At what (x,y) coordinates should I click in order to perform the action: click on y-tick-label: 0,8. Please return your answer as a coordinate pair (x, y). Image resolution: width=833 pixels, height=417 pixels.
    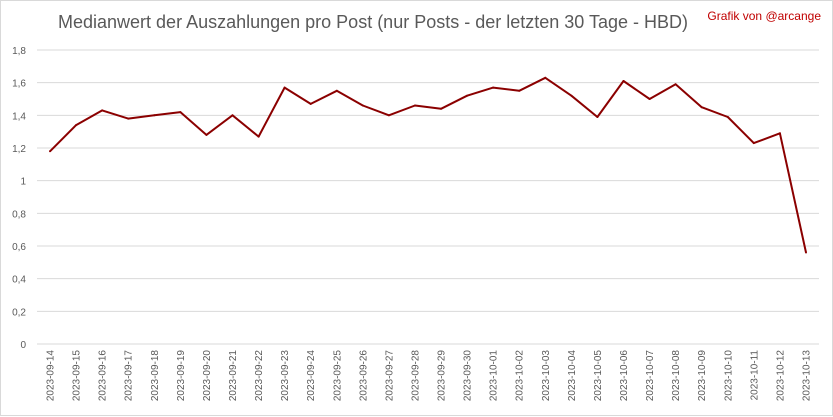
    Looking at the image, I should click on (19, 214).